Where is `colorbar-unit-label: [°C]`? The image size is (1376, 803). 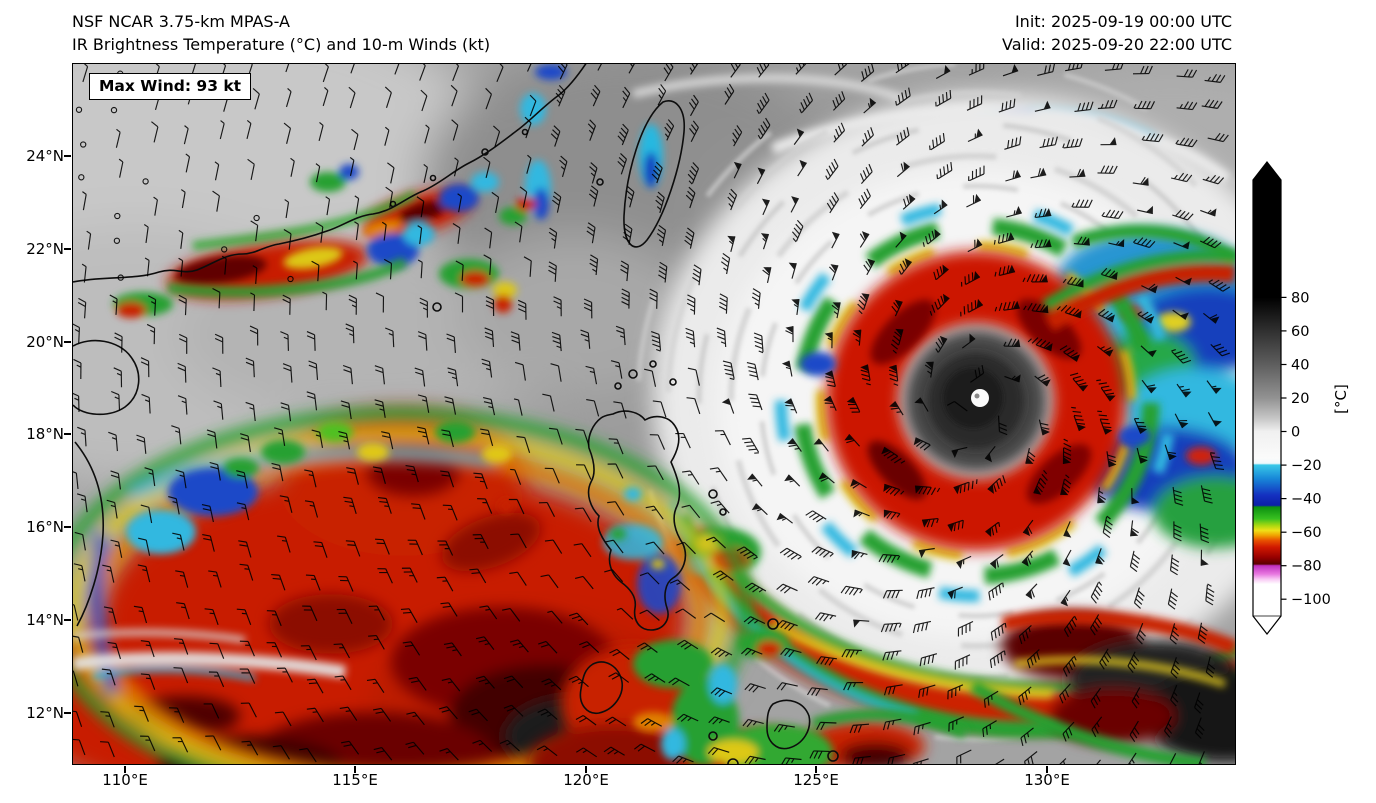
colorbar-unit-label: [°C] is located at coordinates (1340, 399).